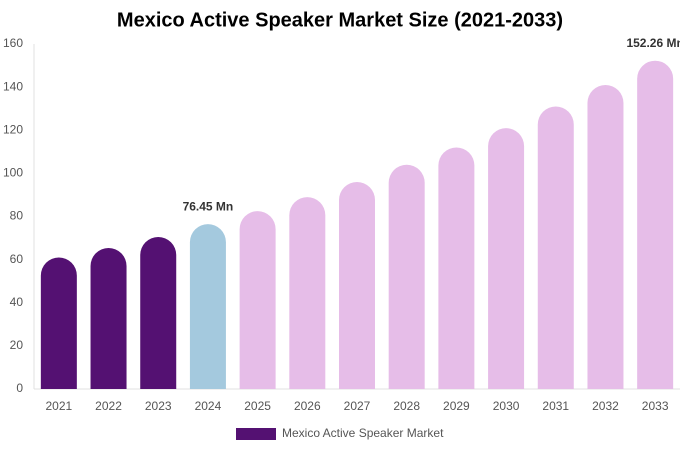 The width and height of the screenshot is (680, 450). Describe the element at coordinates (653, 43) in the screenshot. I see `value-label: 152.26 Mn` at that location.